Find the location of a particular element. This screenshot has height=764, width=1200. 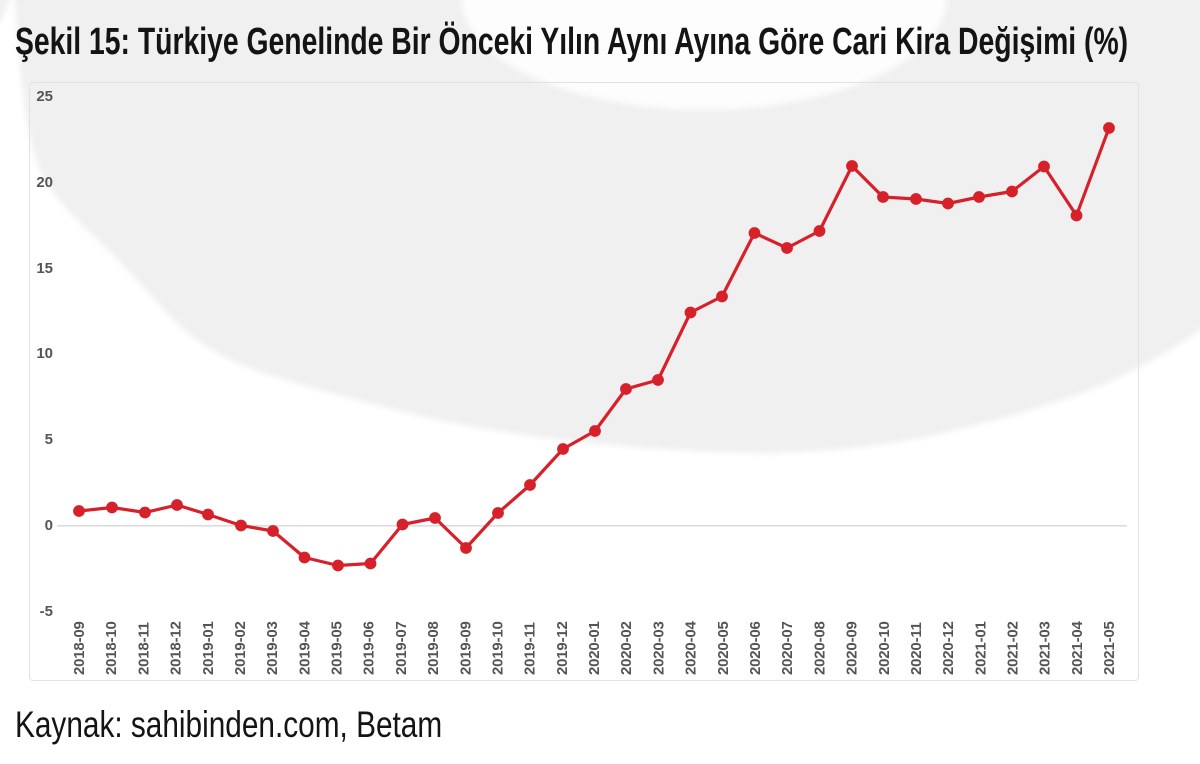

svg-text: 2018-10 is located at coordinates (111, 648).